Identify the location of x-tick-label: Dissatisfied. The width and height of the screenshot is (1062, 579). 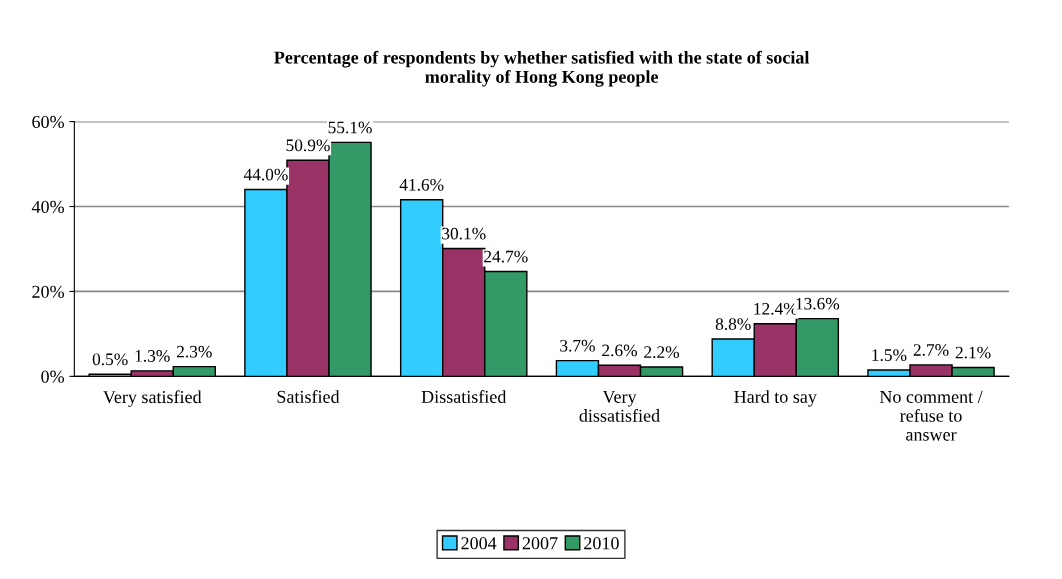
(464, 396).